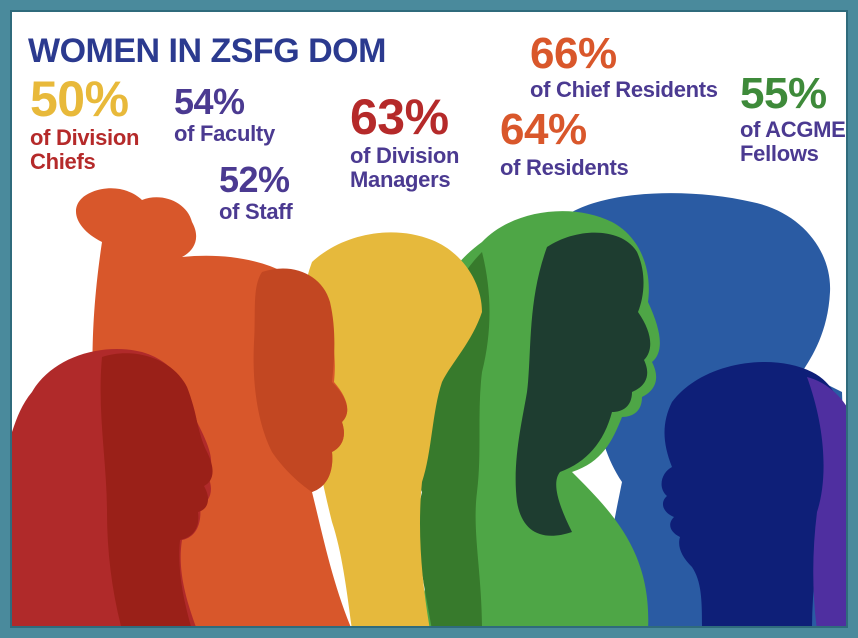  What do you see at coordinates (156, 489) in the screenshot?
I see `red-overlap-silhouette` at bounding box center [156, 489].